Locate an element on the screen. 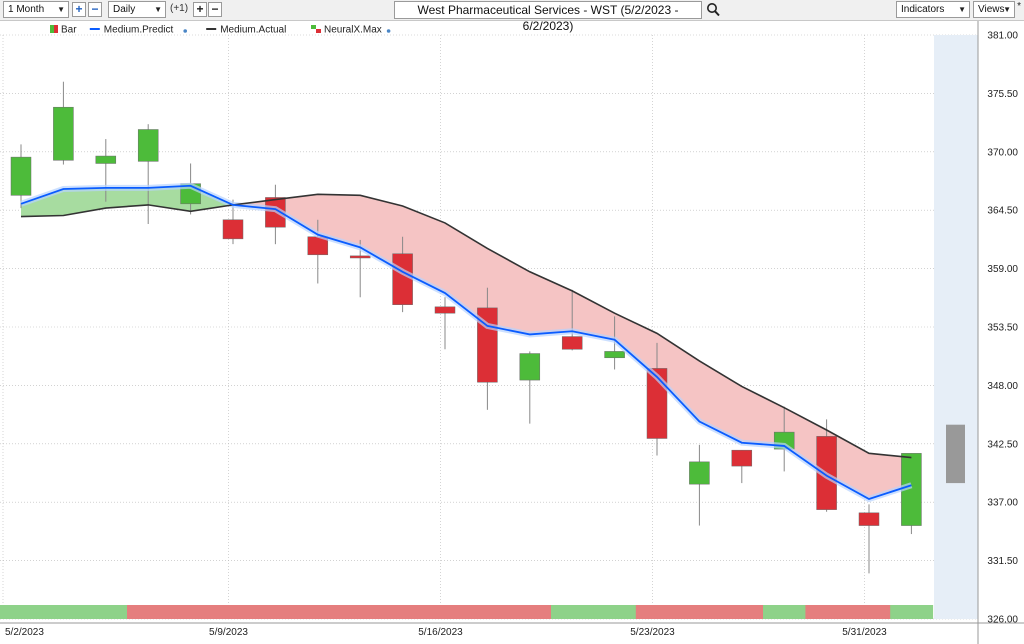  y-tick-label: 342.50 is located at coordinates (1002, 444).